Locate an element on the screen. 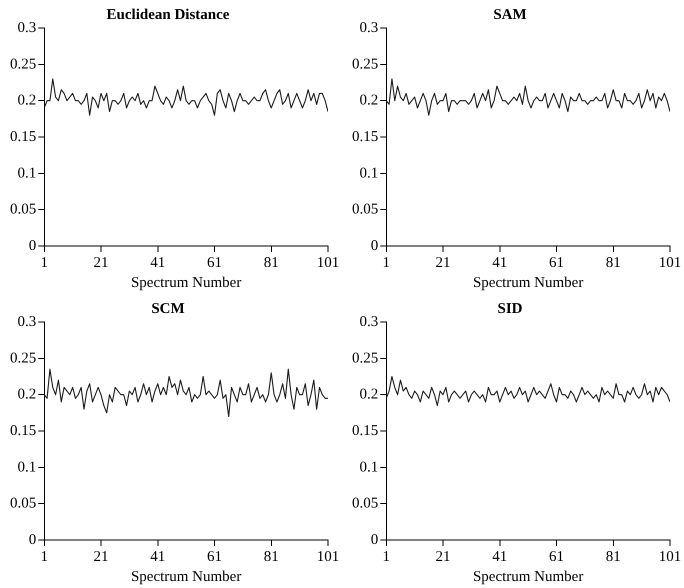 The height and width of the screenshot is (588, 684). chart-title: SCM is located at coordinates (168, 308).